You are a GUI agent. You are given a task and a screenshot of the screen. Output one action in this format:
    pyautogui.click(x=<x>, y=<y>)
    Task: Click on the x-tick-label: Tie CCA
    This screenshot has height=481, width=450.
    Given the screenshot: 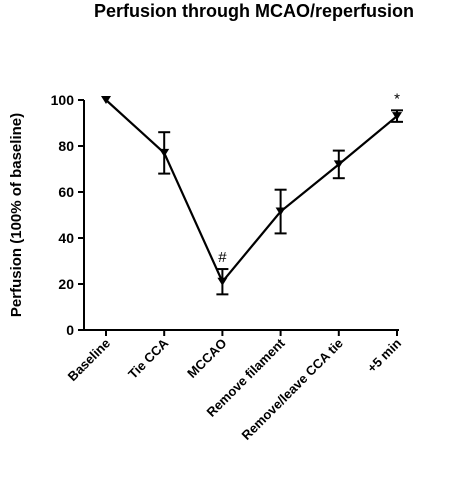 What is the action you would take?
    pyautogui.click(x=148, y=358)
    